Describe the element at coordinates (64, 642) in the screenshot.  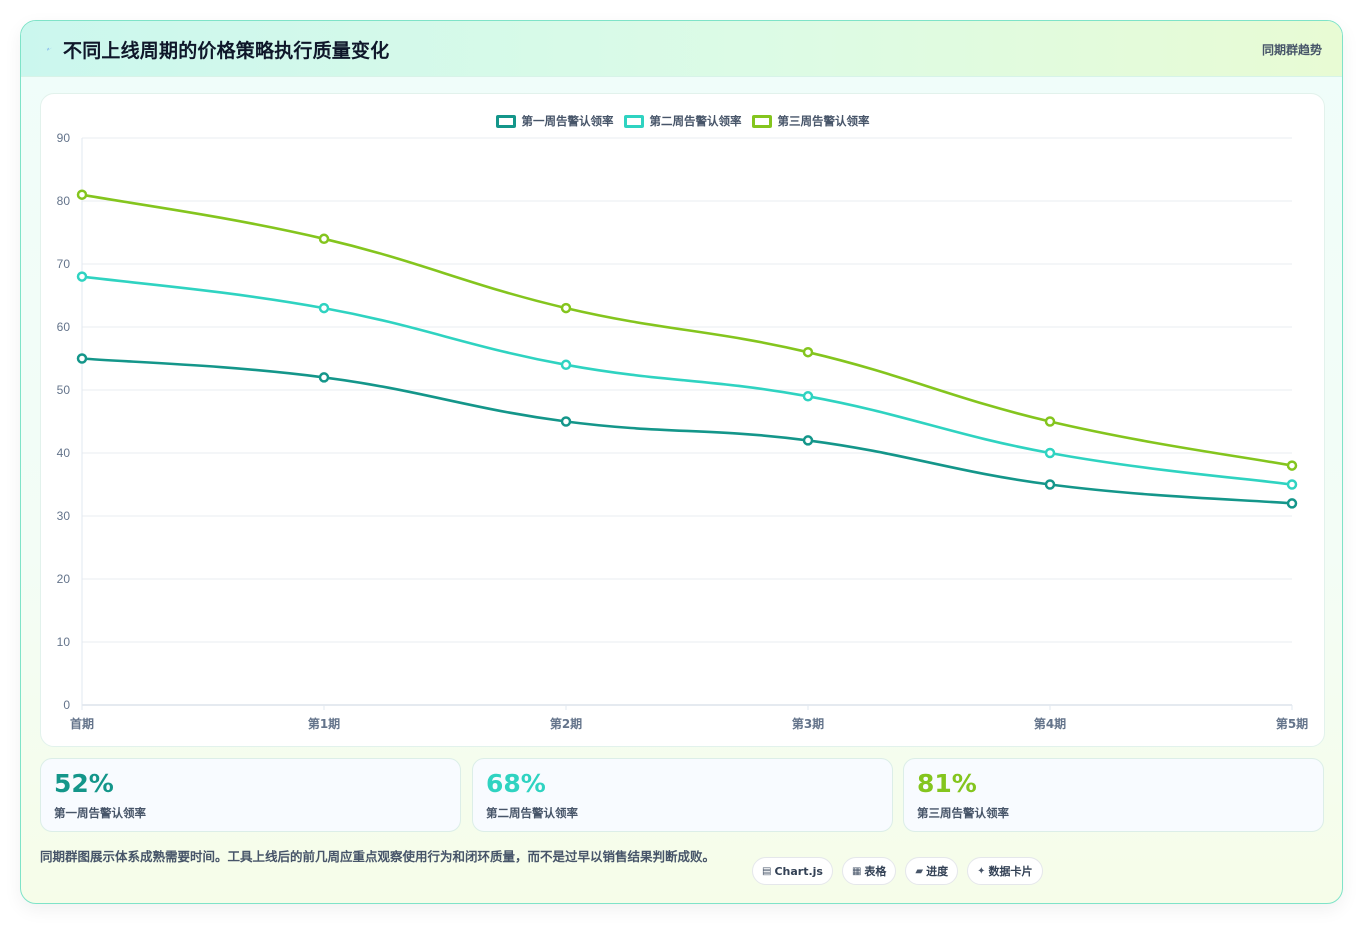
I see `y-tick-label: 10` at that location.